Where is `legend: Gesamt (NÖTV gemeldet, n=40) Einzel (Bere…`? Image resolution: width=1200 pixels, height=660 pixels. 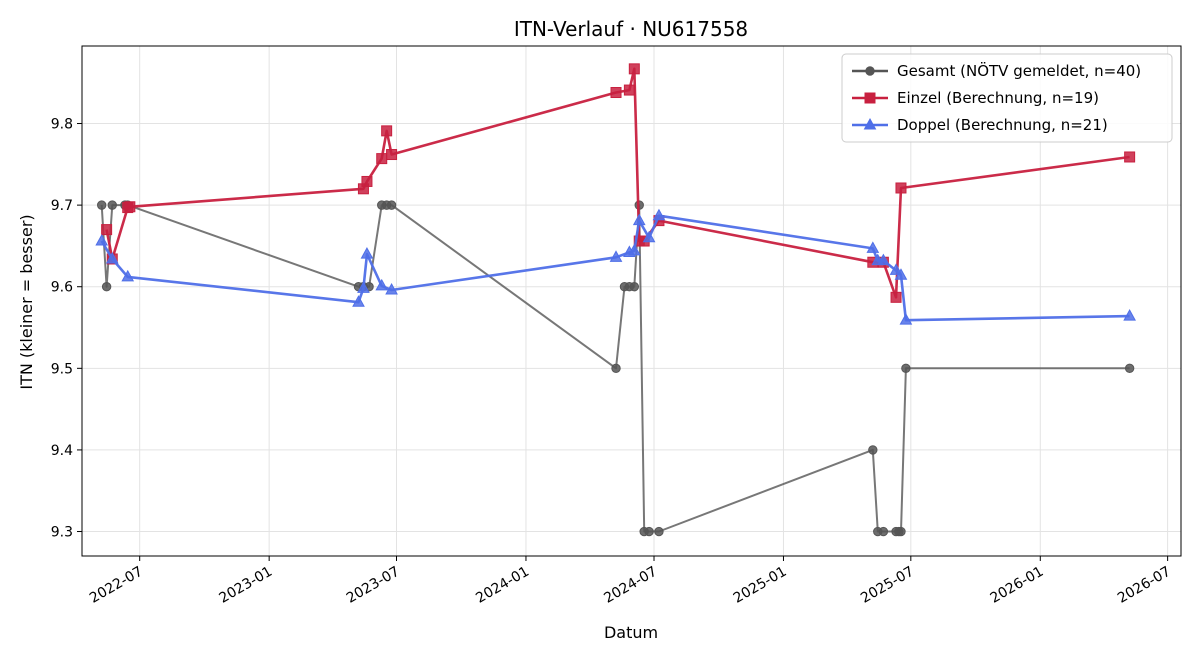 legend: Gesamt (NÖTV gemeldet, n=40) Einzel (Bere… is located at coordinates (1007, 98).